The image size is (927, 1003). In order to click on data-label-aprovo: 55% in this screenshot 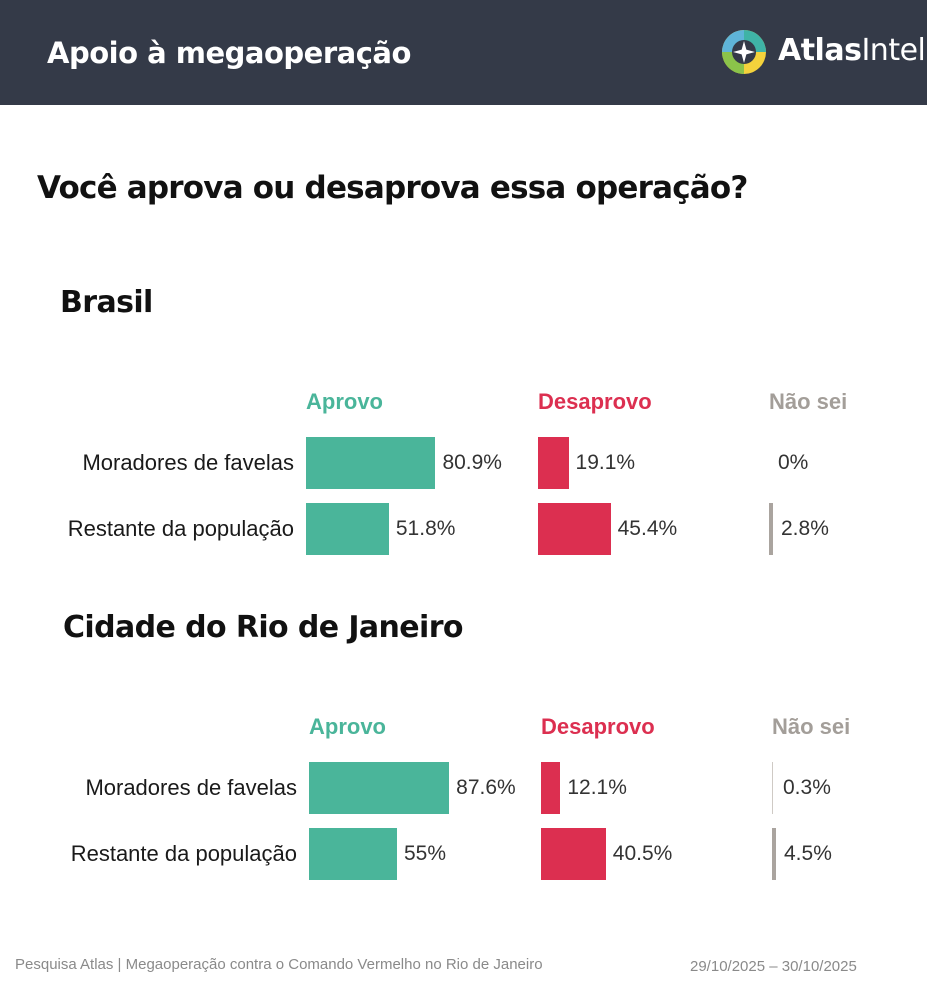, I will do `click(425, 853)`.